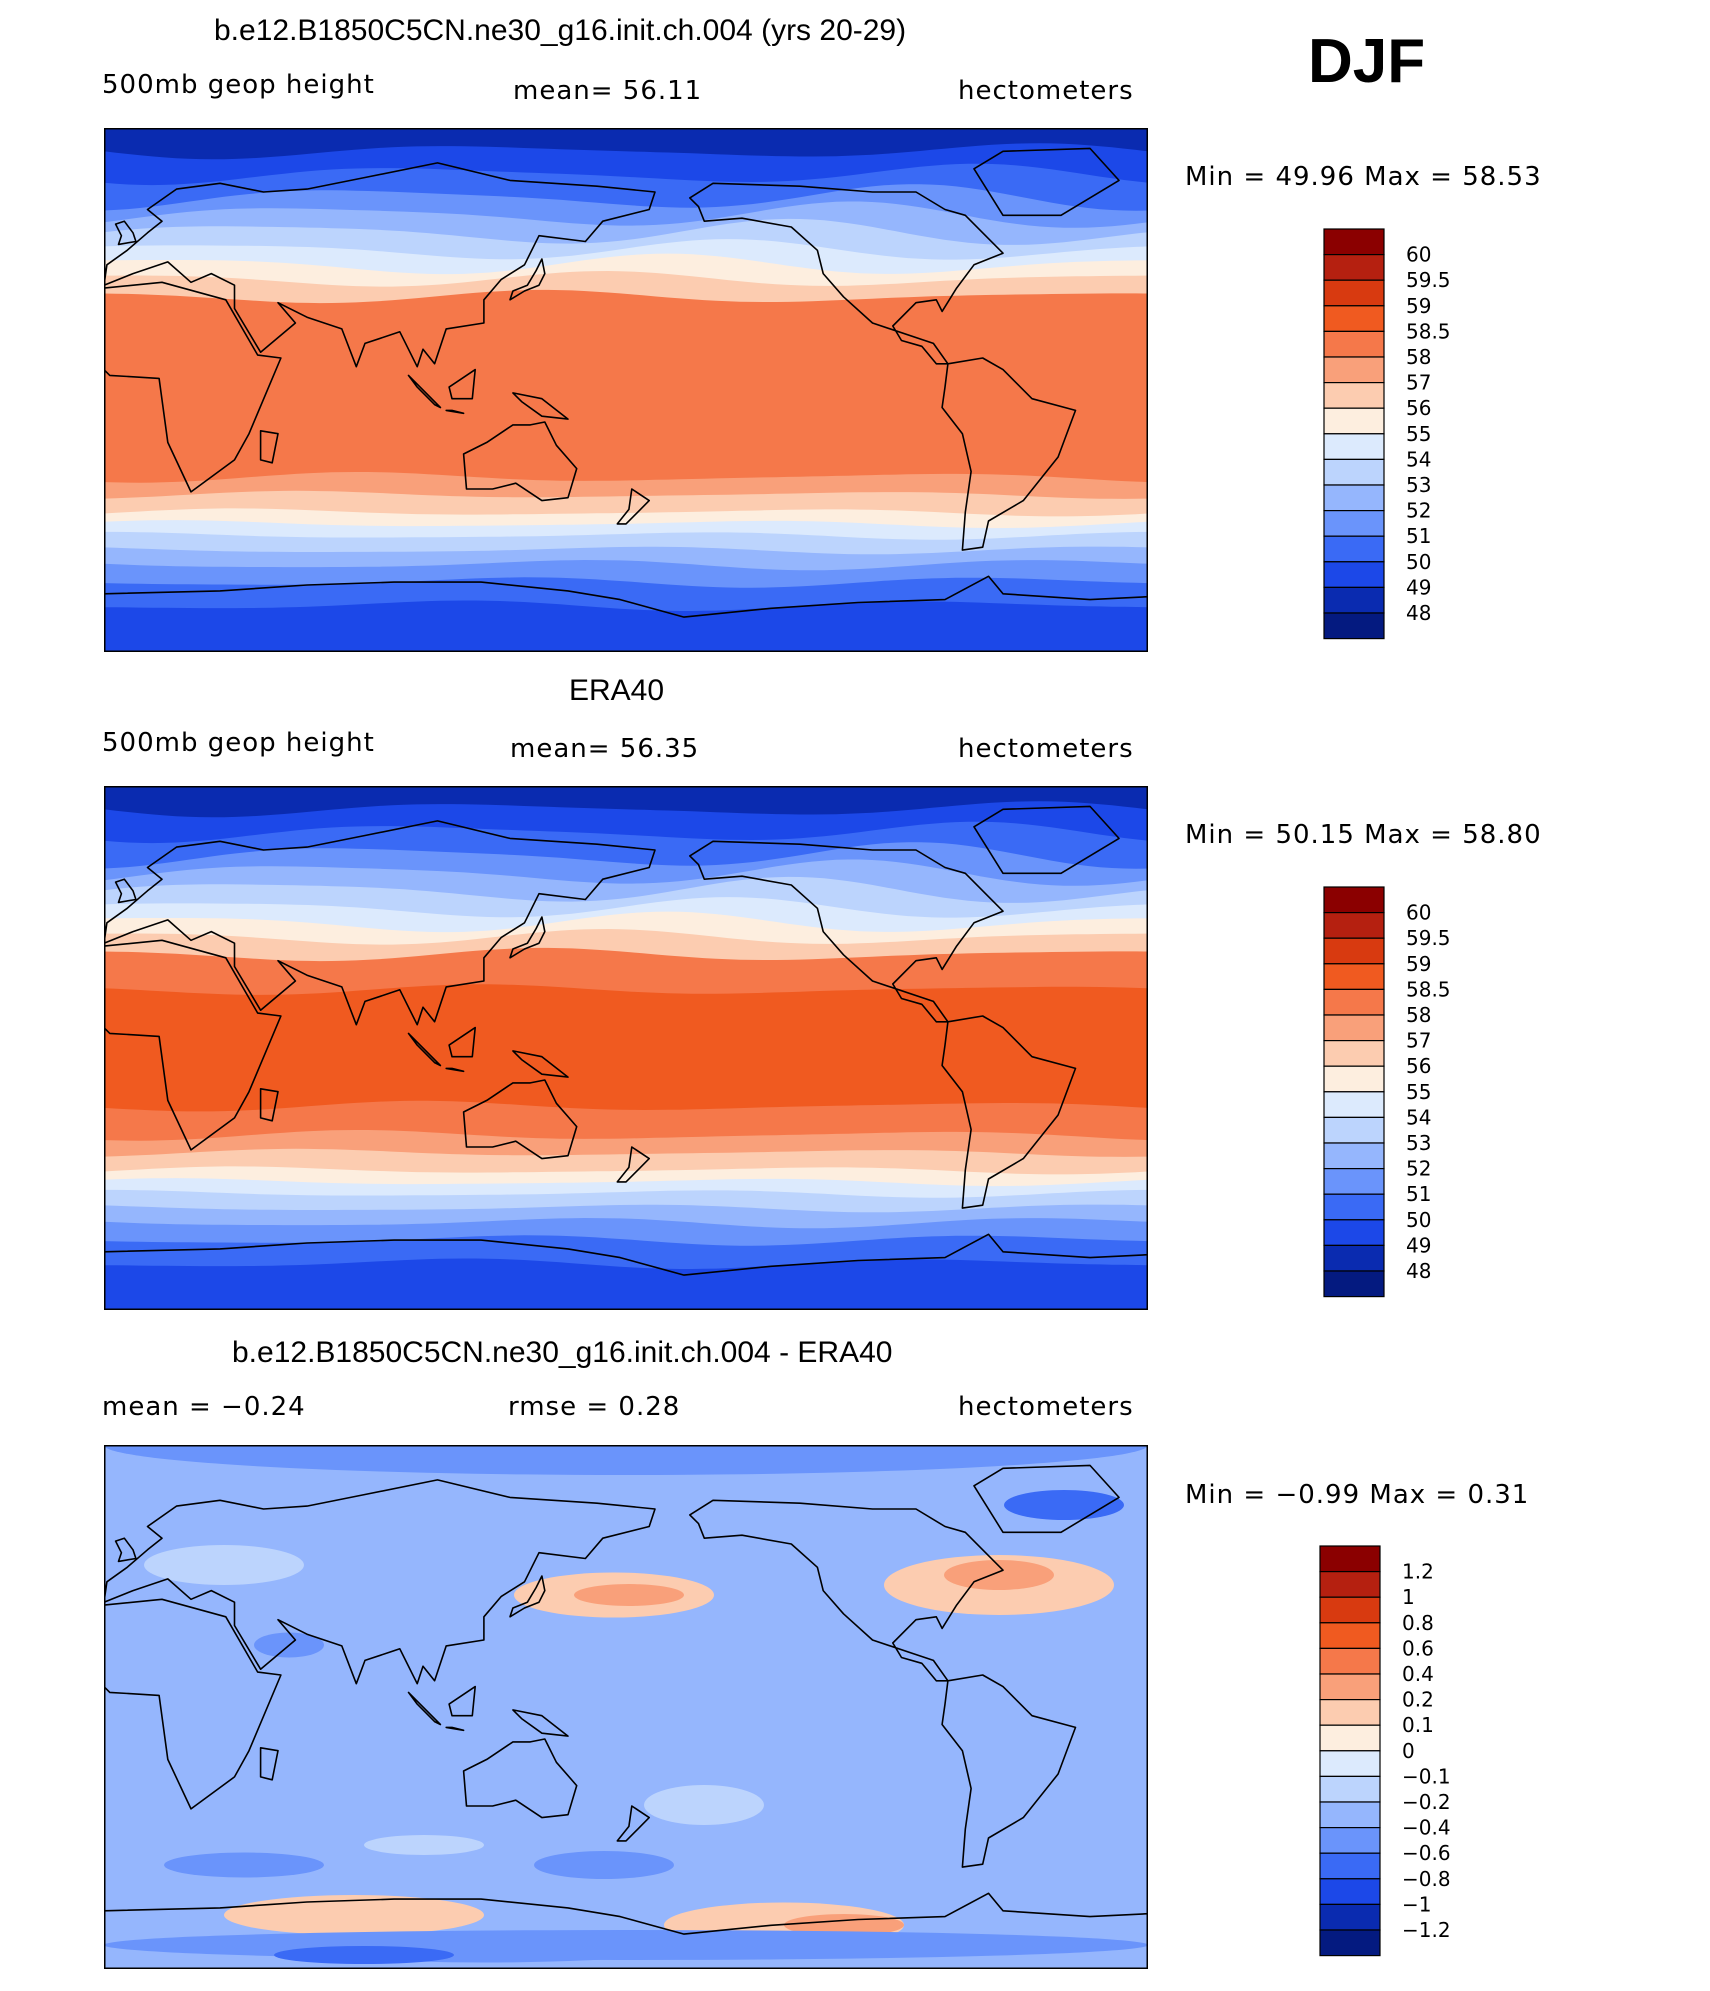  What do you see at coordinates (1416, 1904) in the screenshot?
I see `colorbar-2-label: −1` at bounding box center [1416, 1904].